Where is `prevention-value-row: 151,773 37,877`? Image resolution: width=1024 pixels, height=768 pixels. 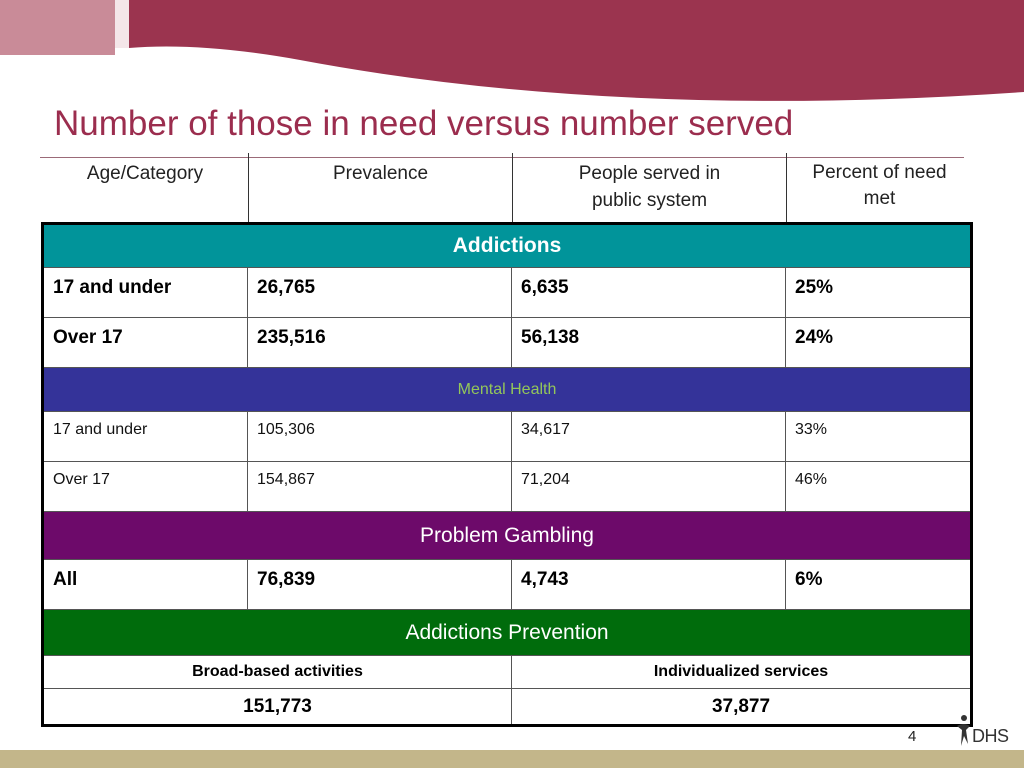
prevention-value-row: 151,773 37,877 is located at coordinates (507, 707).